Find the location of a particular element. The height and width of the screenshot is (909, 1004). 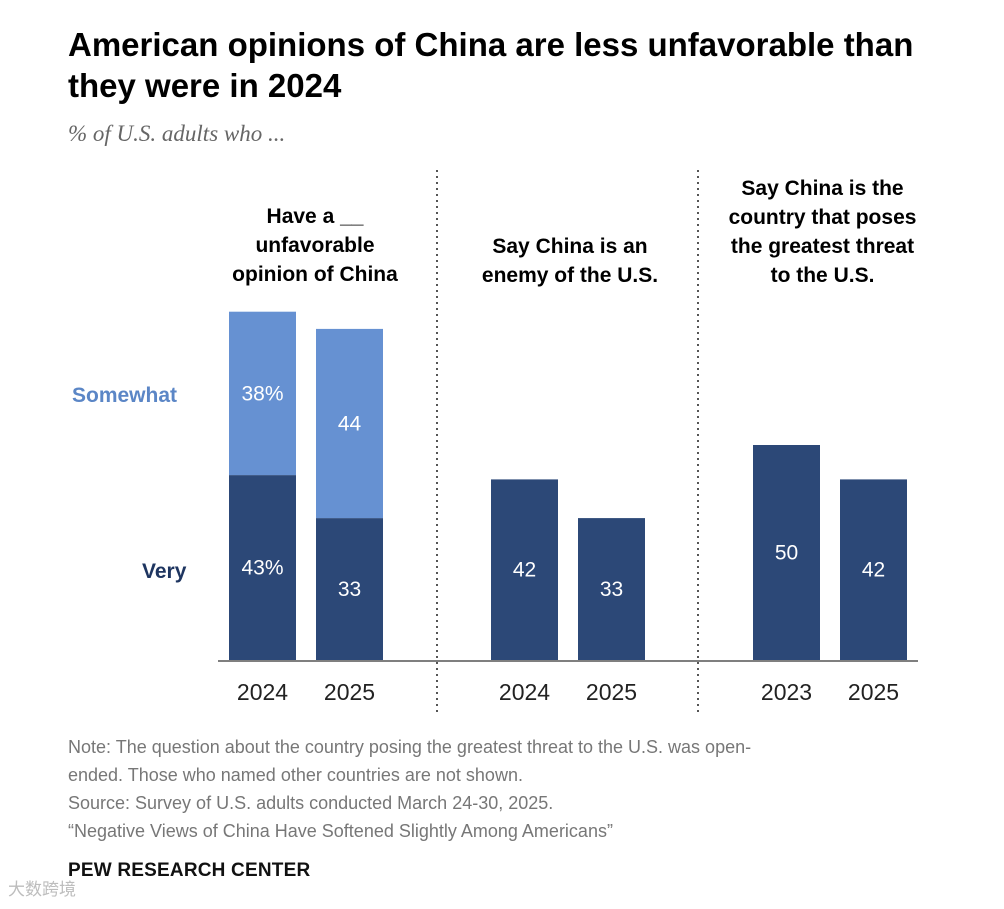

legend-somewhat: Somewhat is located at coordinates (125, 395).